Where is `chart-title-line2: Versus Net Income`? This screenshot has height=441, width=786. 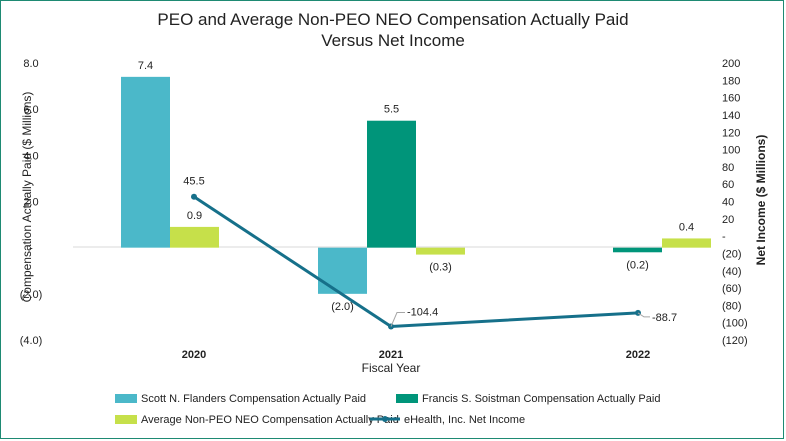
chart-title-line2: Versus Net Income is located at coordinates (393, 40).